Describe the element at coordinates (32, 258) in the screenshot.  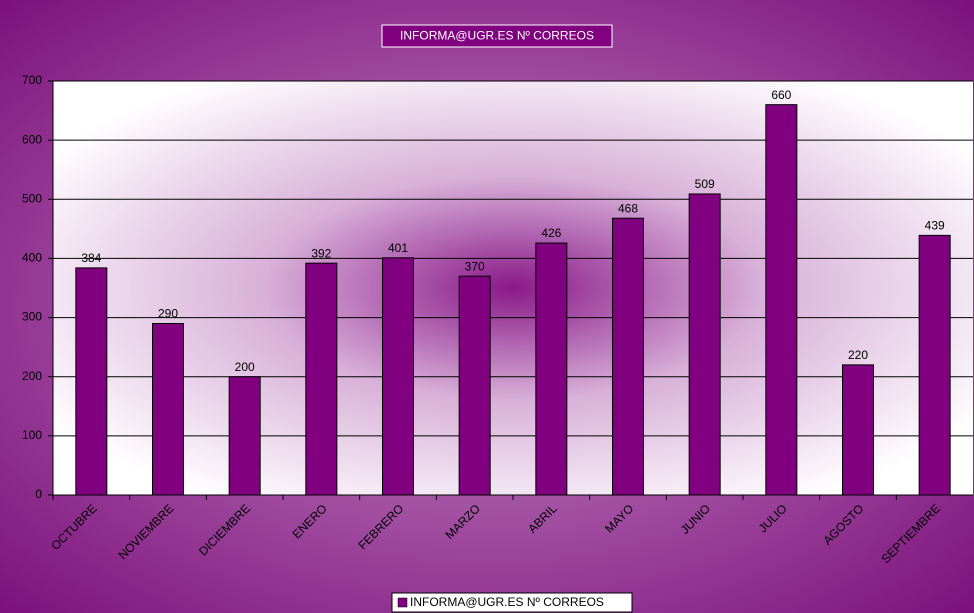
I see `y-tick-label: 400` at that location.